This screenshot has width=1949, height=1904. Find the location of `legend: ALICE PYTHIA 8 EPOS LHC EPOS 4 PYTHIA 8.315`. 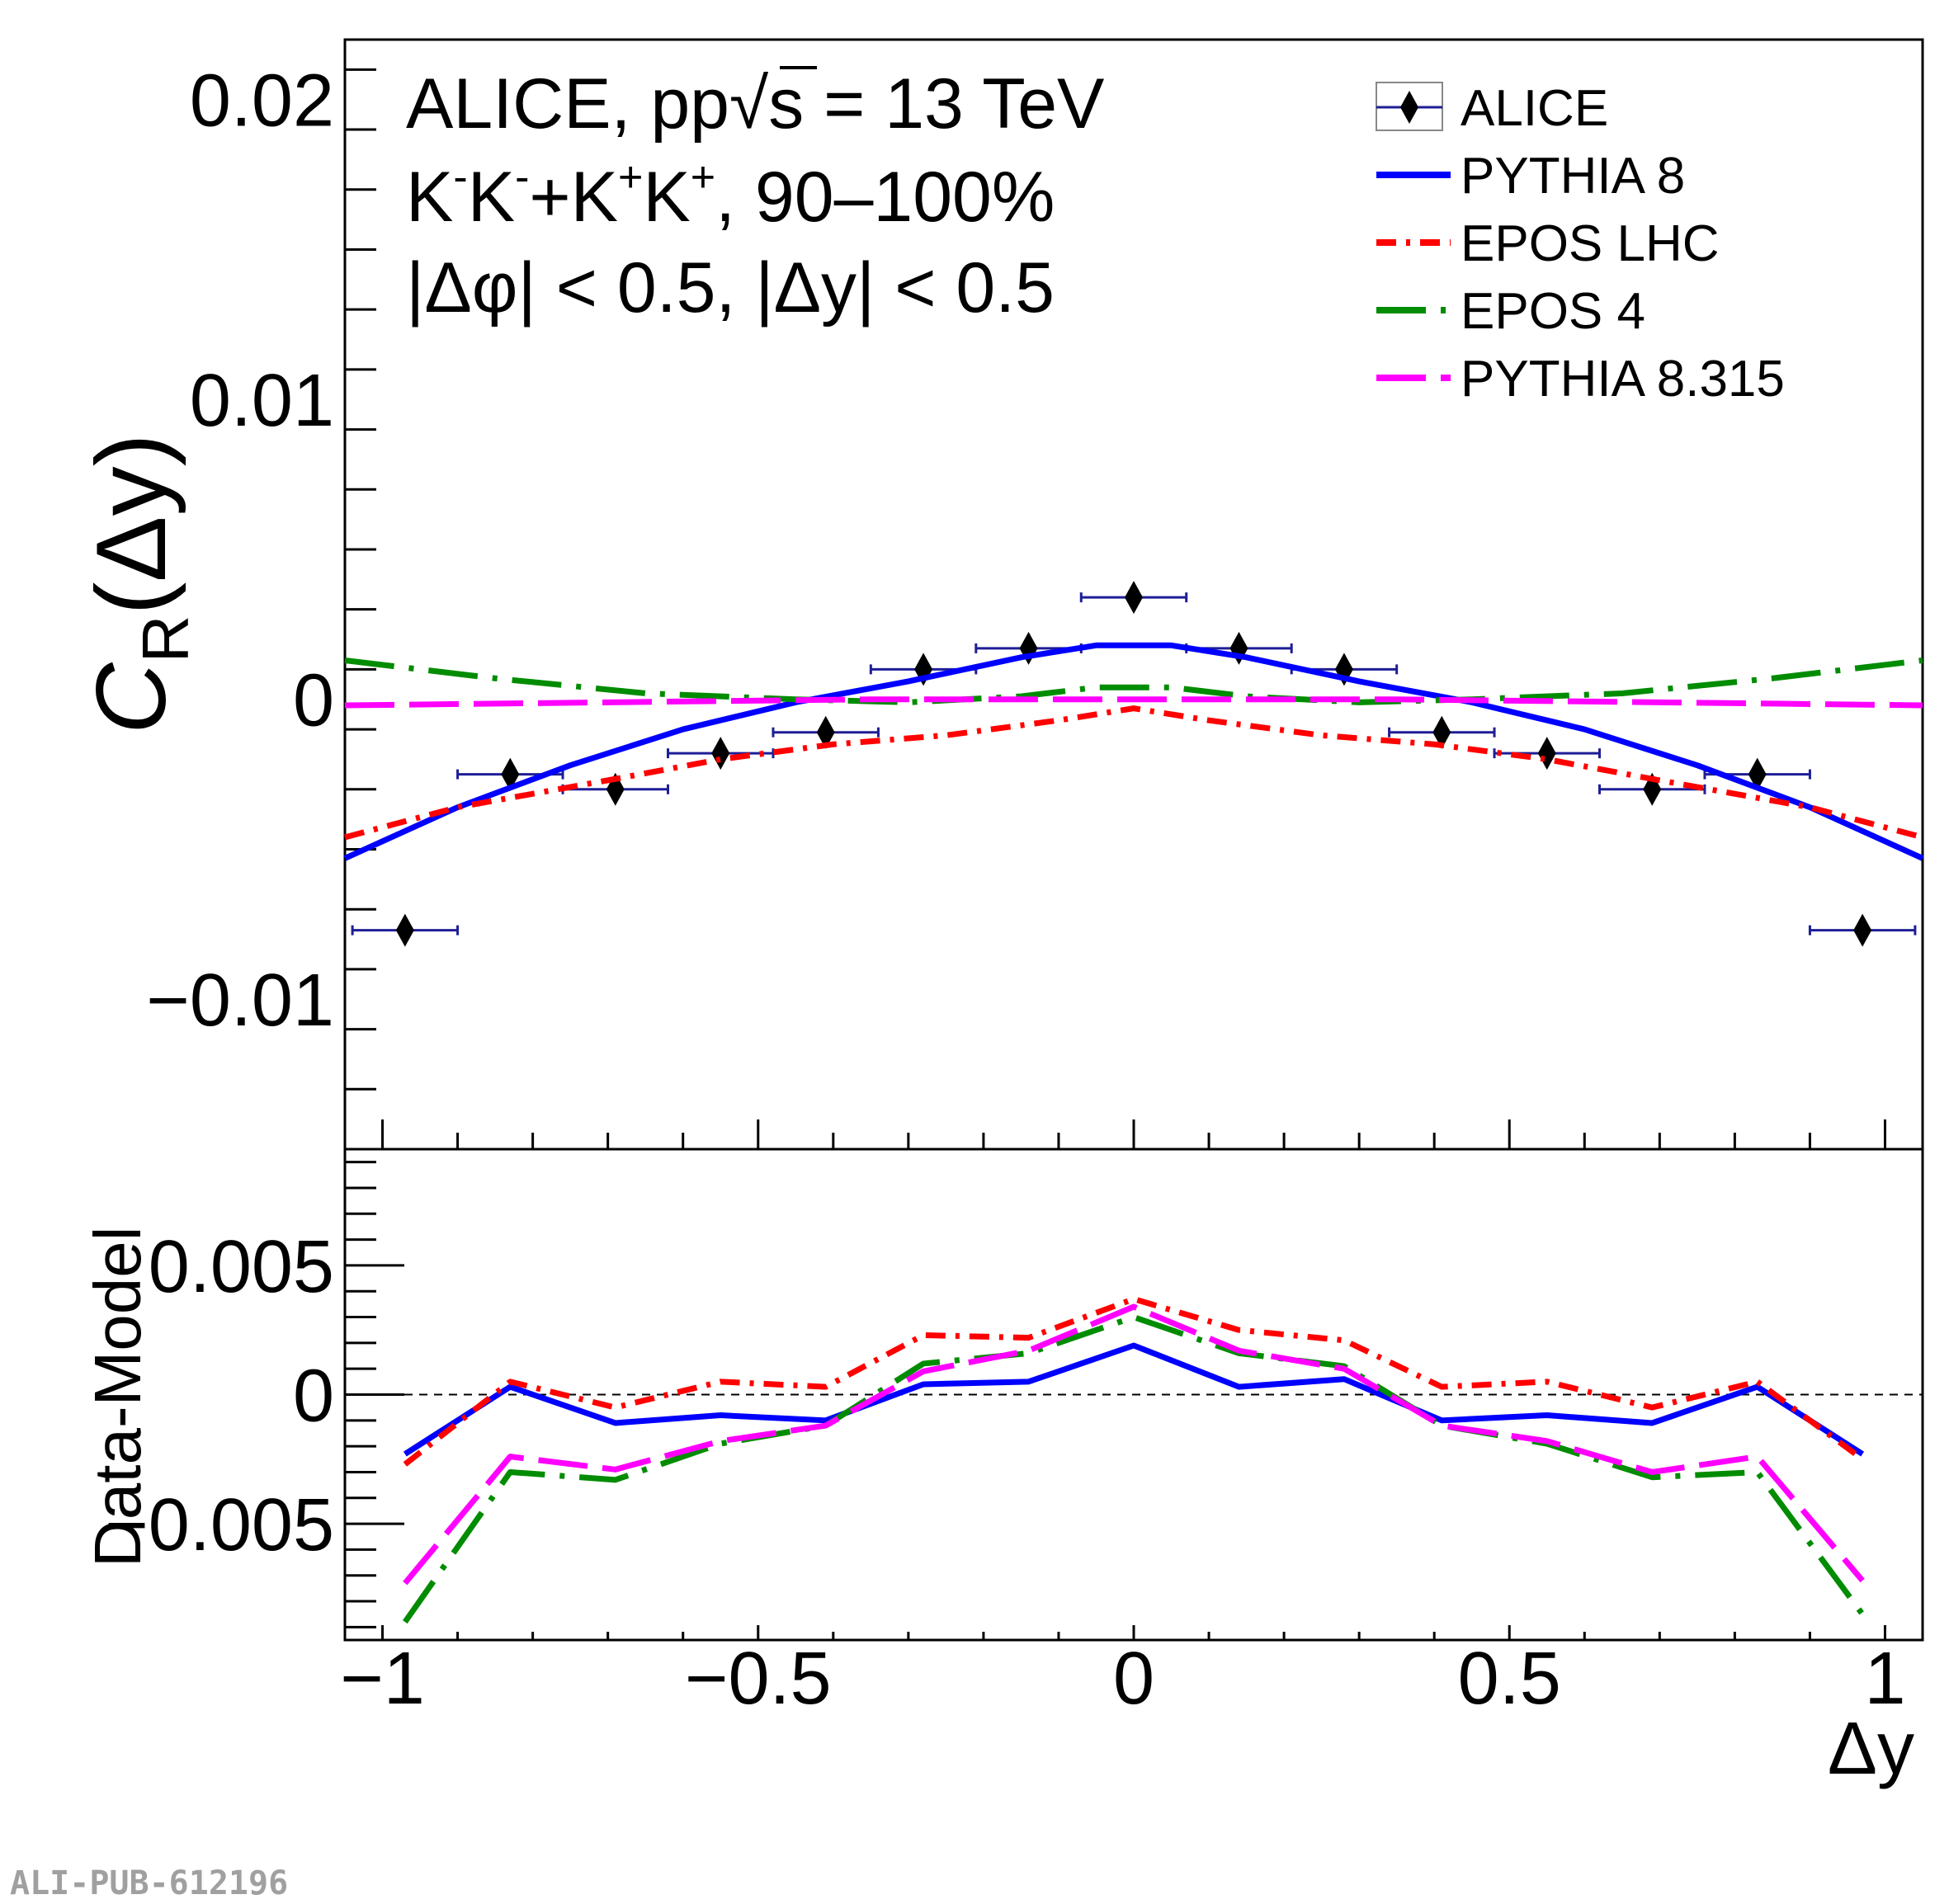

legend: ALICE PYTHIA 8 EPOS LHC EPOS 4 PYTHIA 8.315 is located at coordinates (1580, 244).